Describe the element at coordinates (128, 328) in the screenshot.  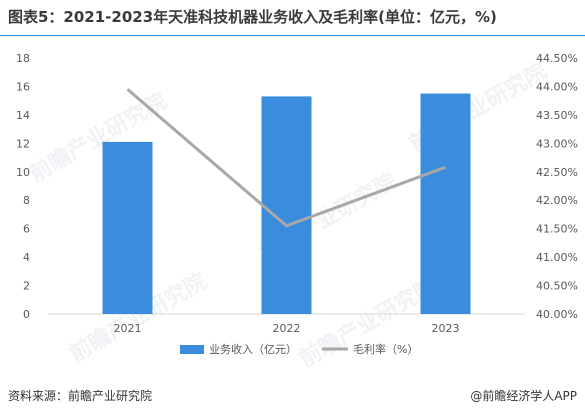
I see `x-tick-label: 2021` at that location.